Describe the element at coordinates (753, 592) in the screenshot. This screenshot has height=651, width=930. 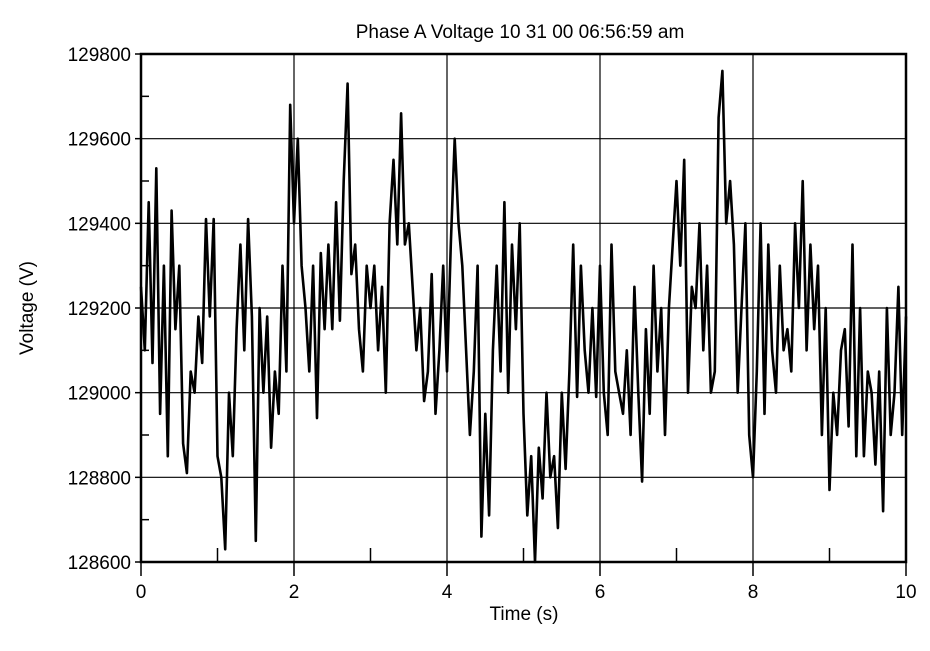
I see `x-tick-label: 8` at that location.